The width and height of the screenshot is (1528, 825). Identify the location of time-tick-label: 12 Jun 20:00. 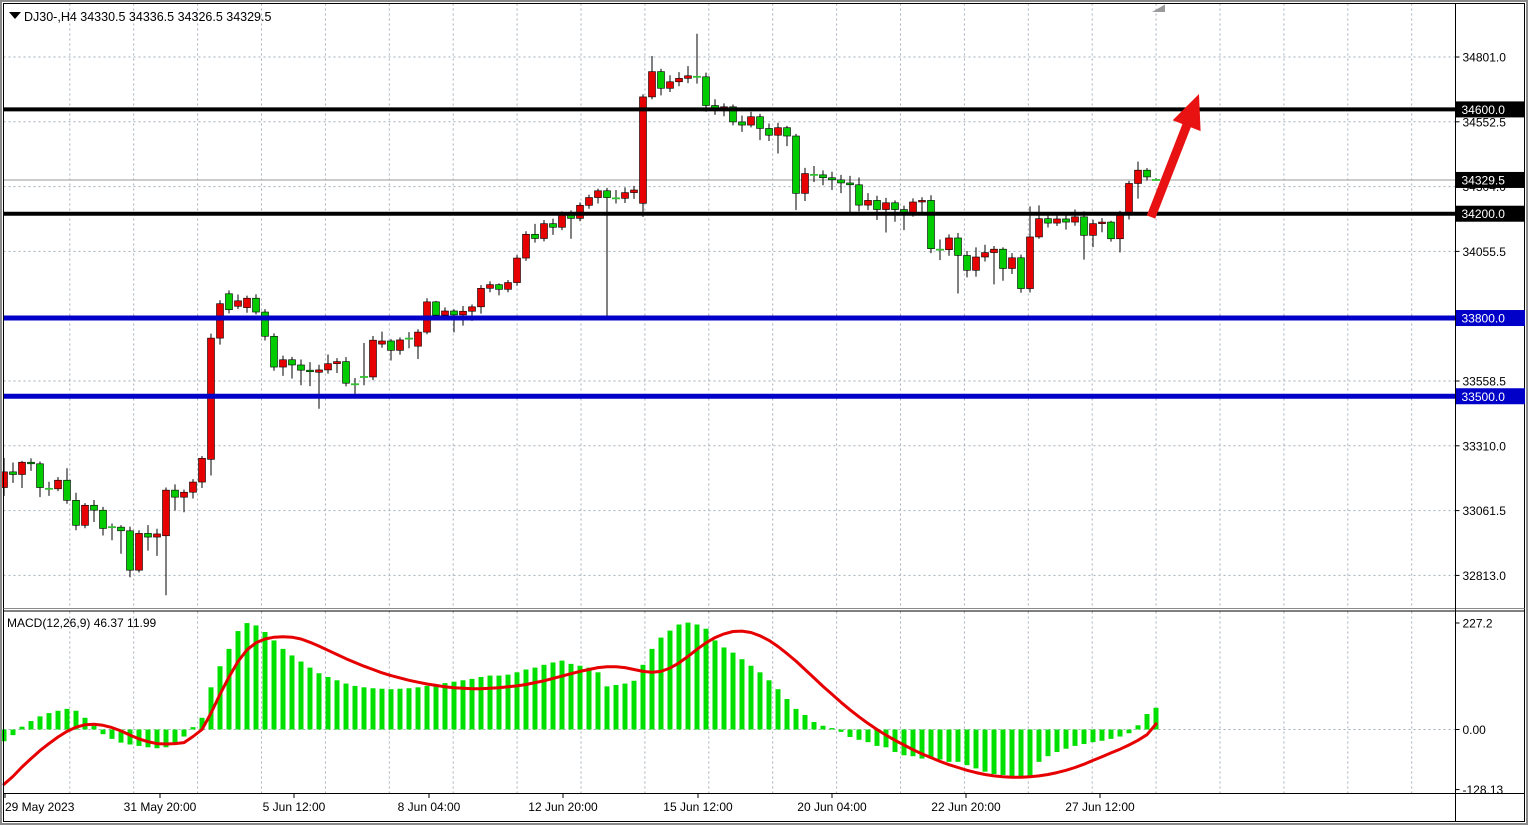
(563, 807).